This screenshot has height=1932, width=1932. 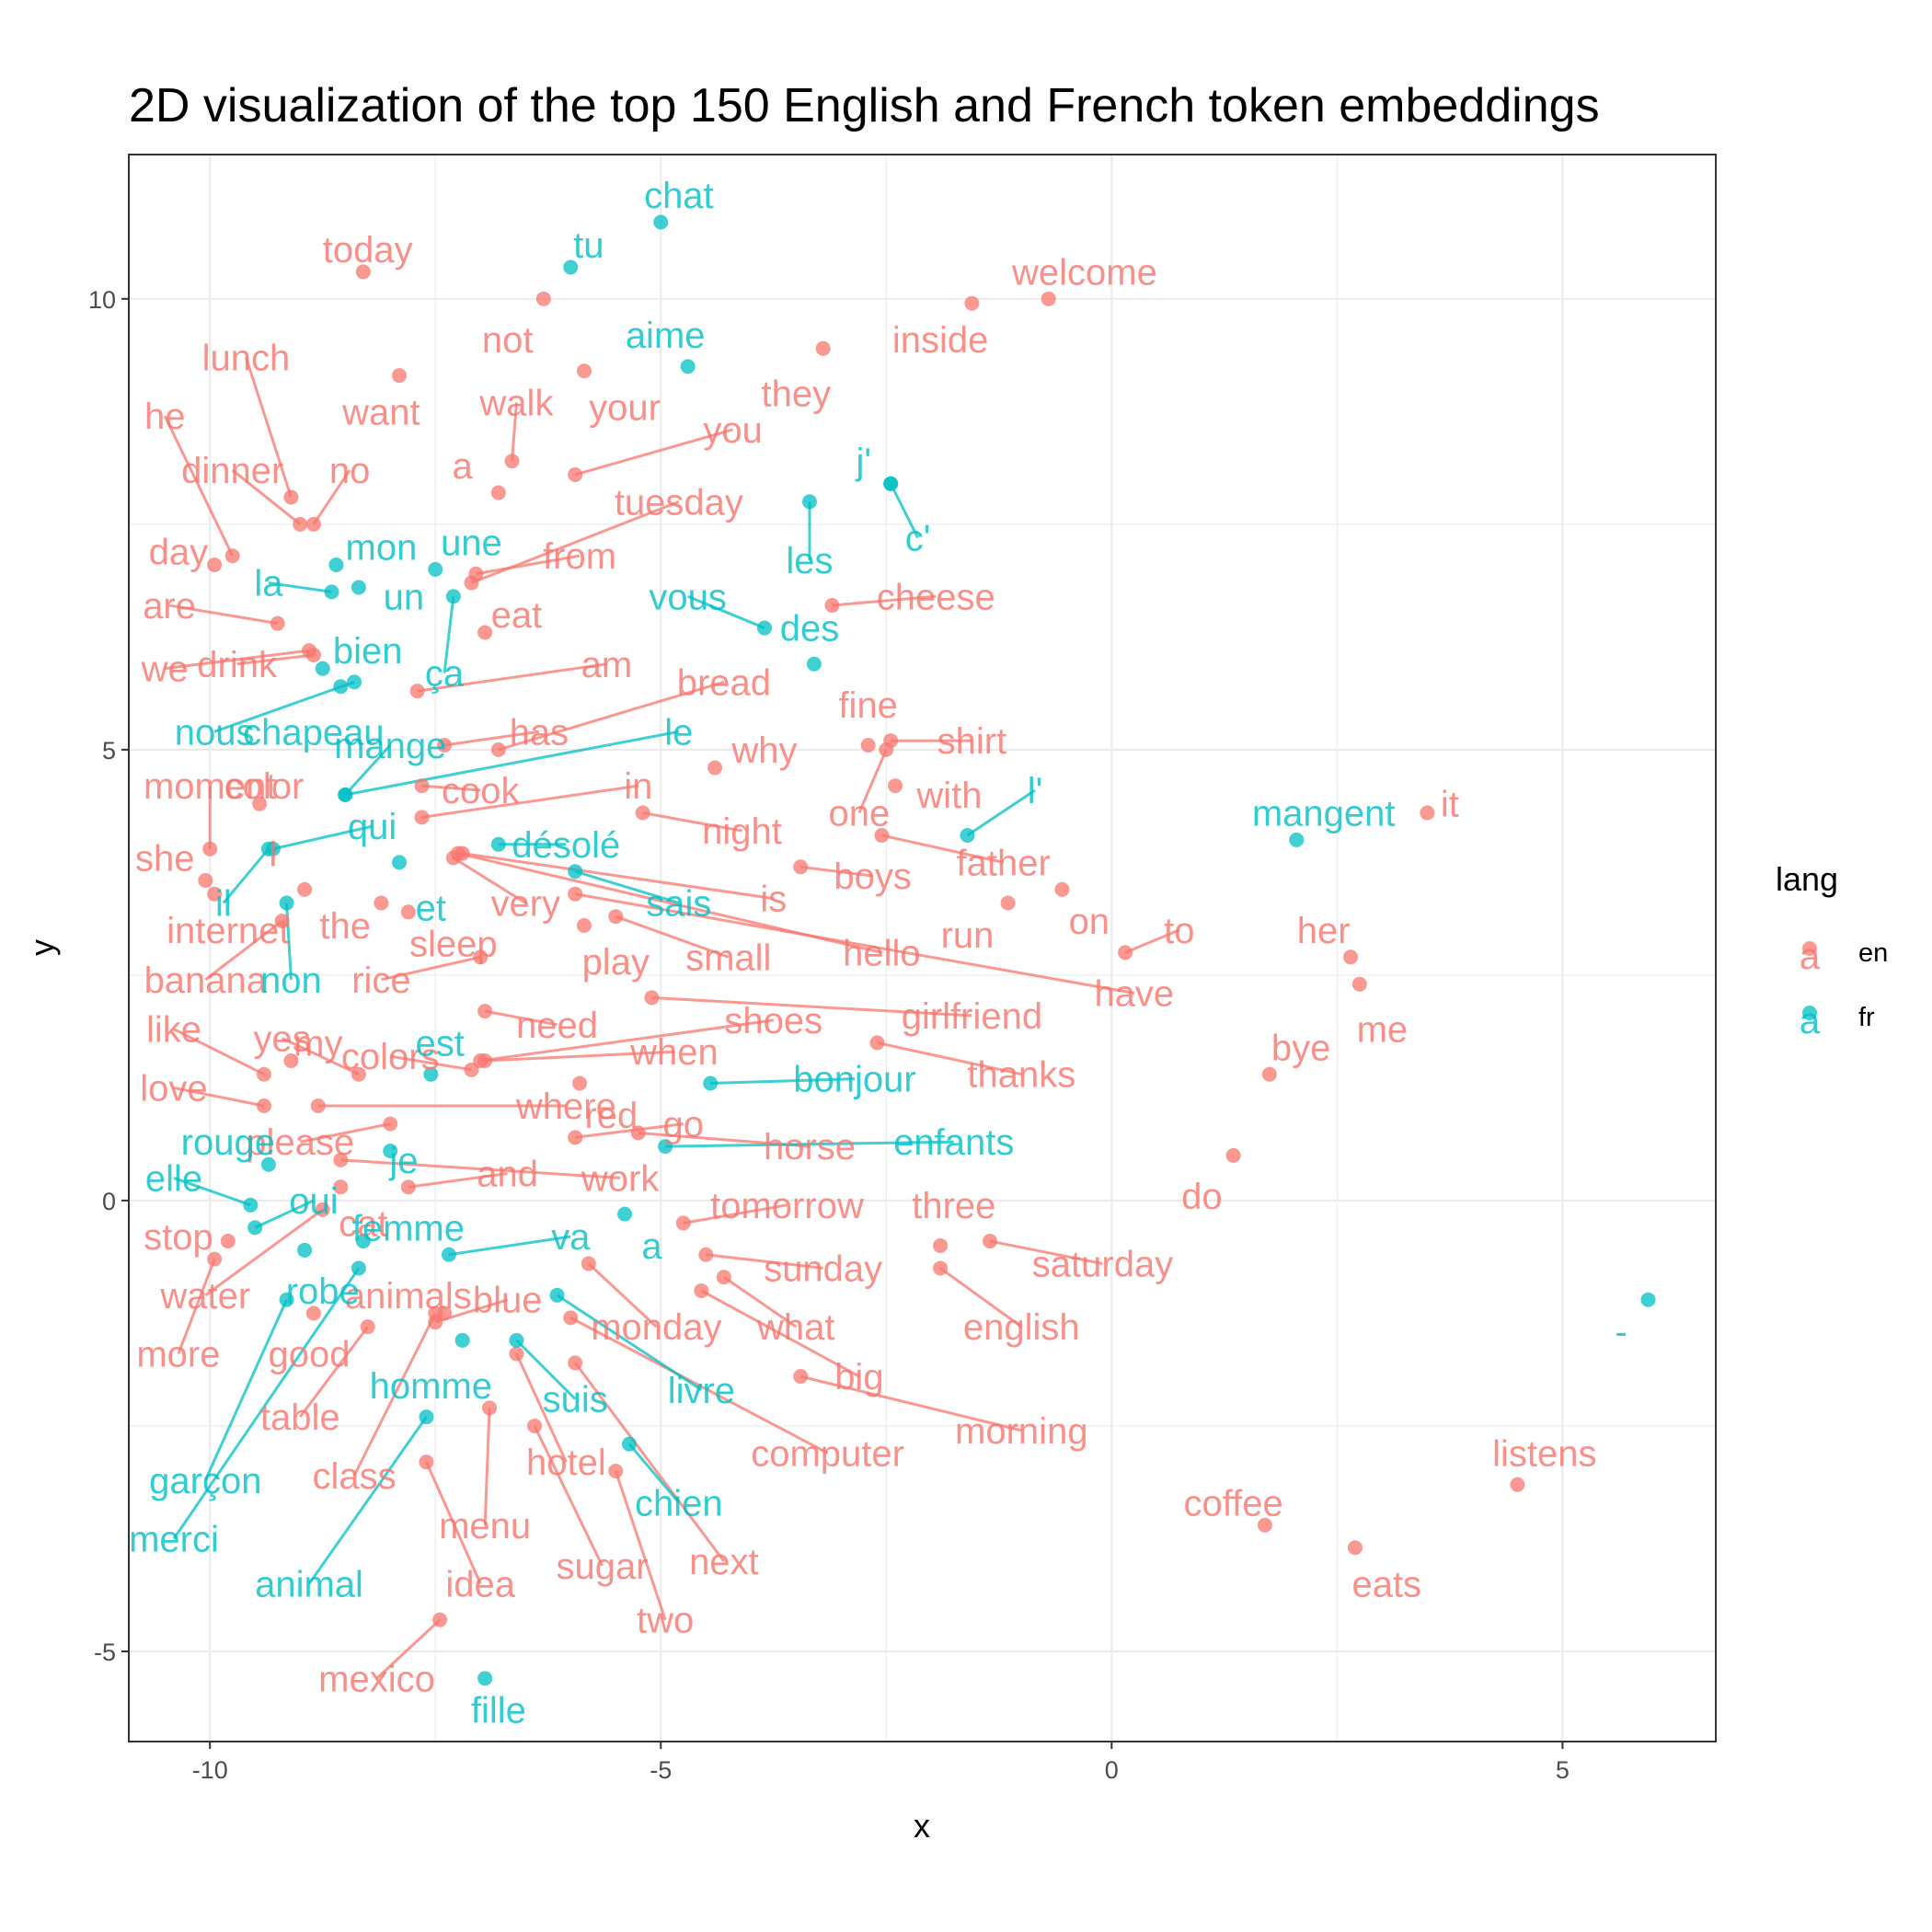 I want to click on point-label-en: why, so click(x=763, y=750).